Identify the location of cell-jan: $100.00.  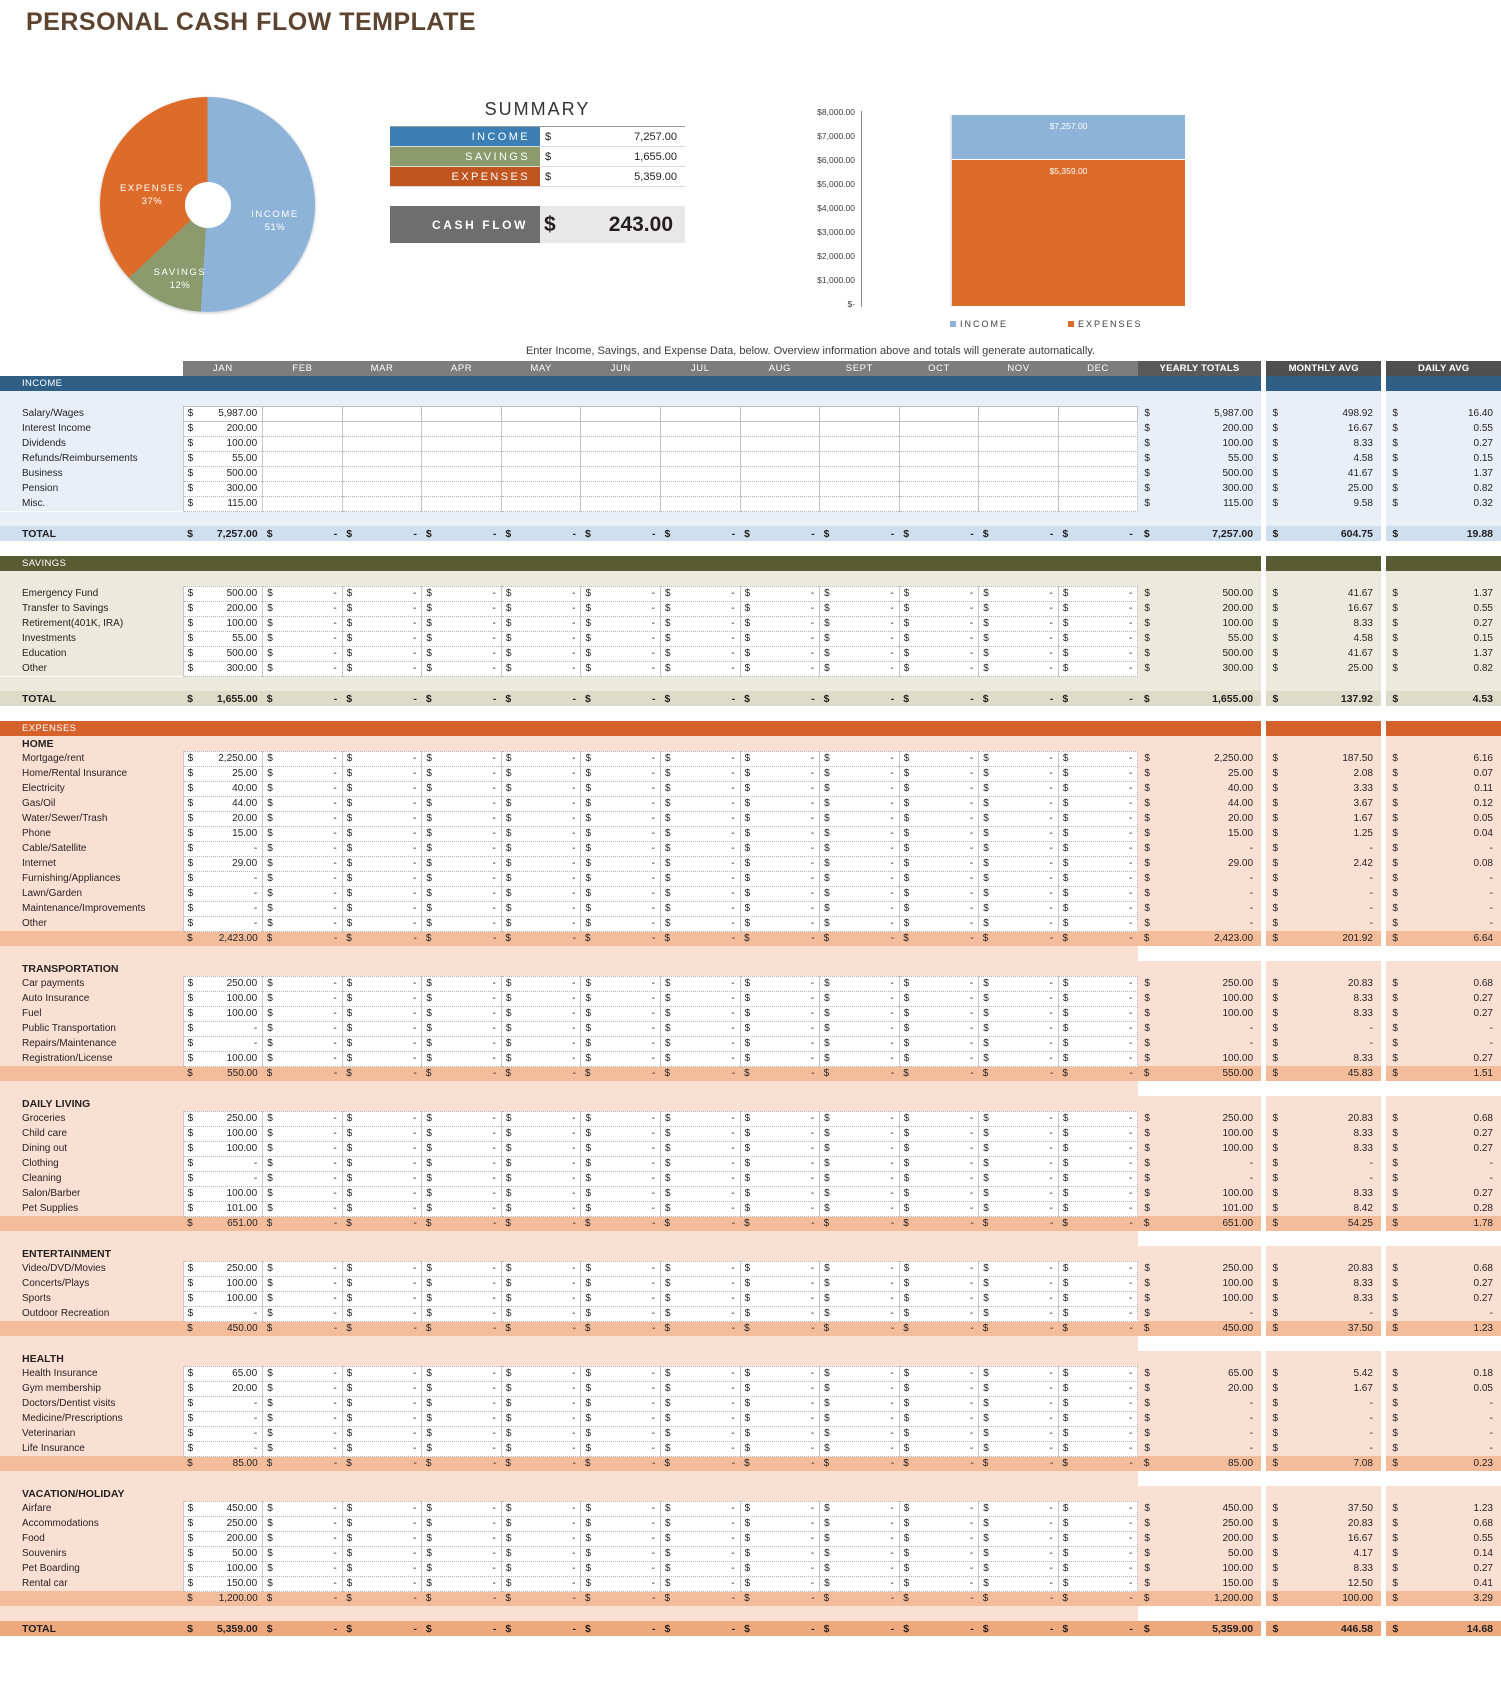
(223, 1568).